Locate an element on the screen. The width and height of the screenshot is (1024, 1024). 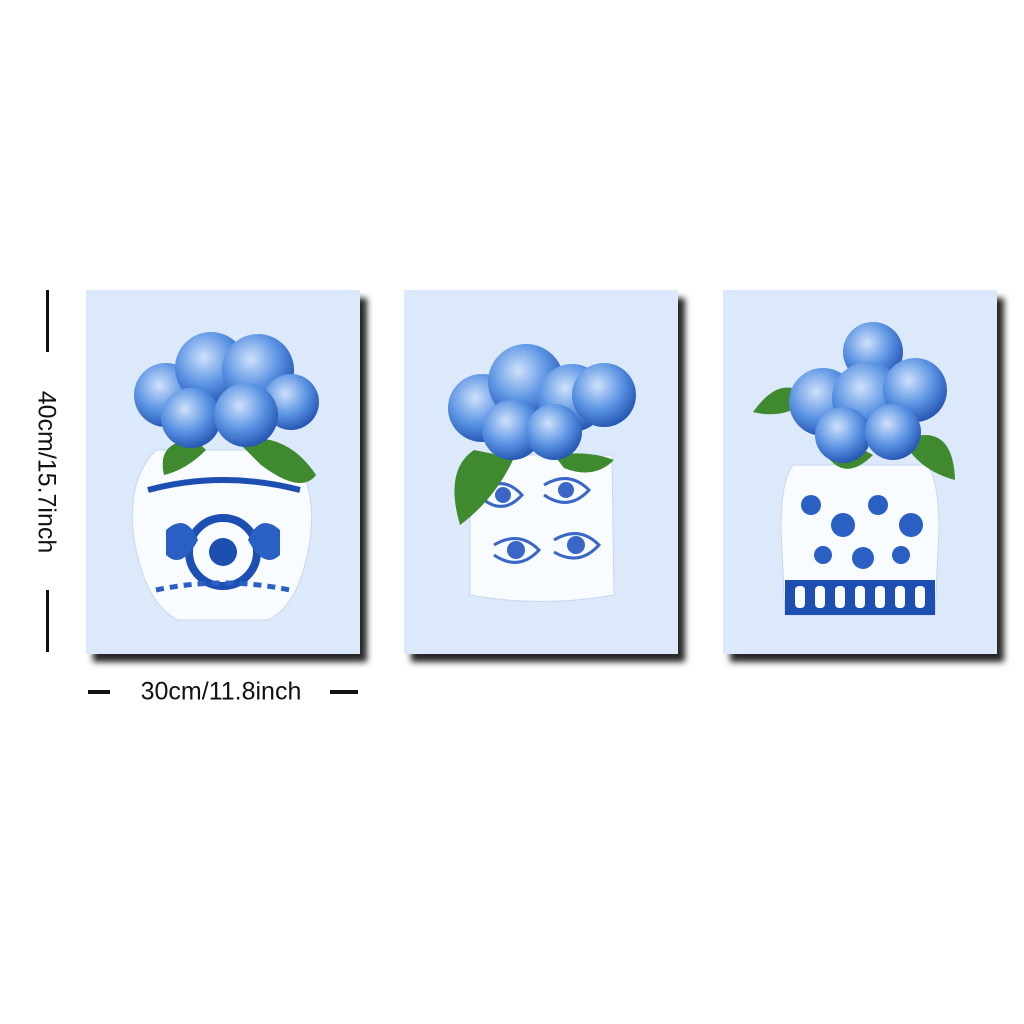
height-dimension-line-top is located at coordinates (47, 321).